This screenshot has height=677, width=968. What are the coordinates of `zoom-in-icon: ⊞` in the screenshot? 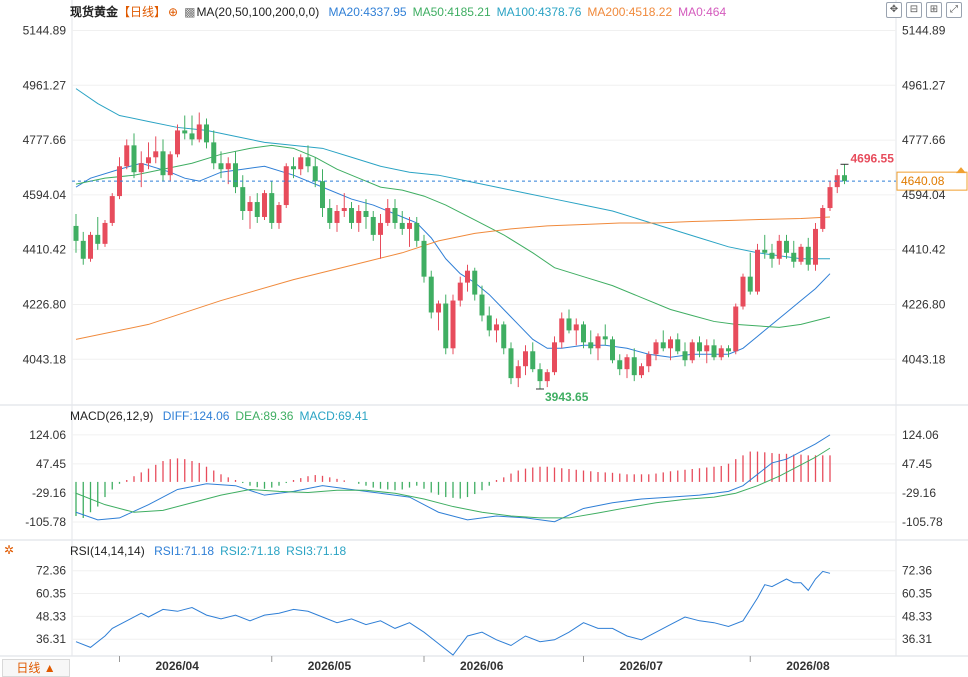 It's located at (934, 10).